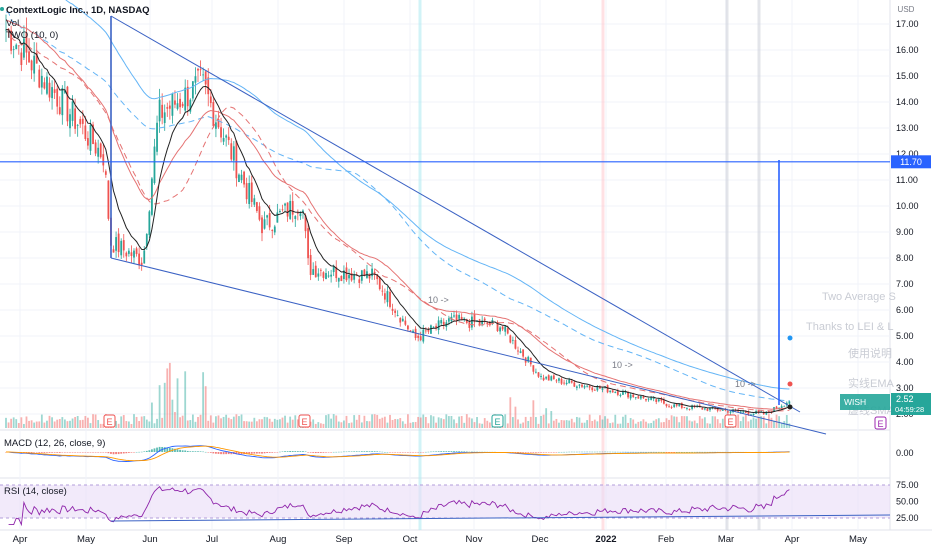  I want to click on overlay-text-2: Thanks to LEI & L, so click(849, 327).